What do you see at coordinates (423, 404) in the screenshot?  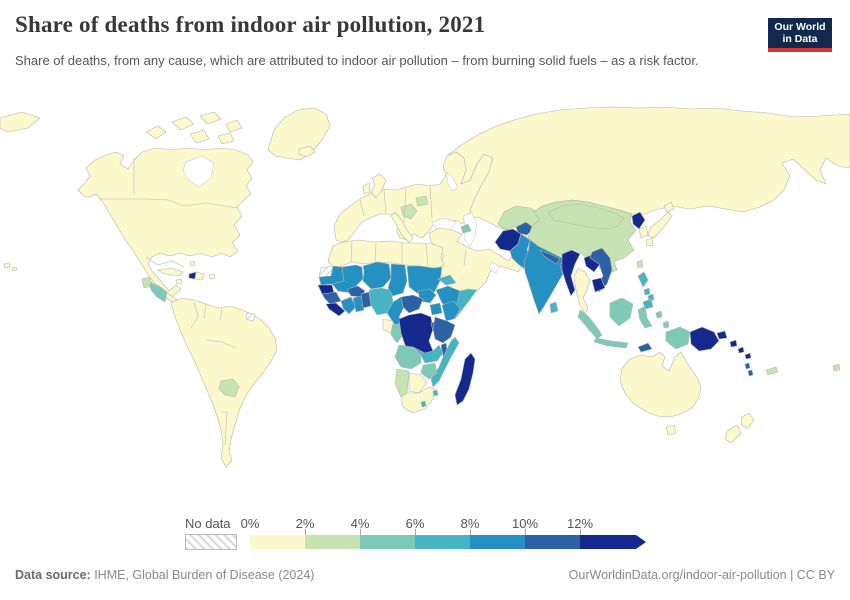 I see `country-lesotho` at bounding box center [423, 404].